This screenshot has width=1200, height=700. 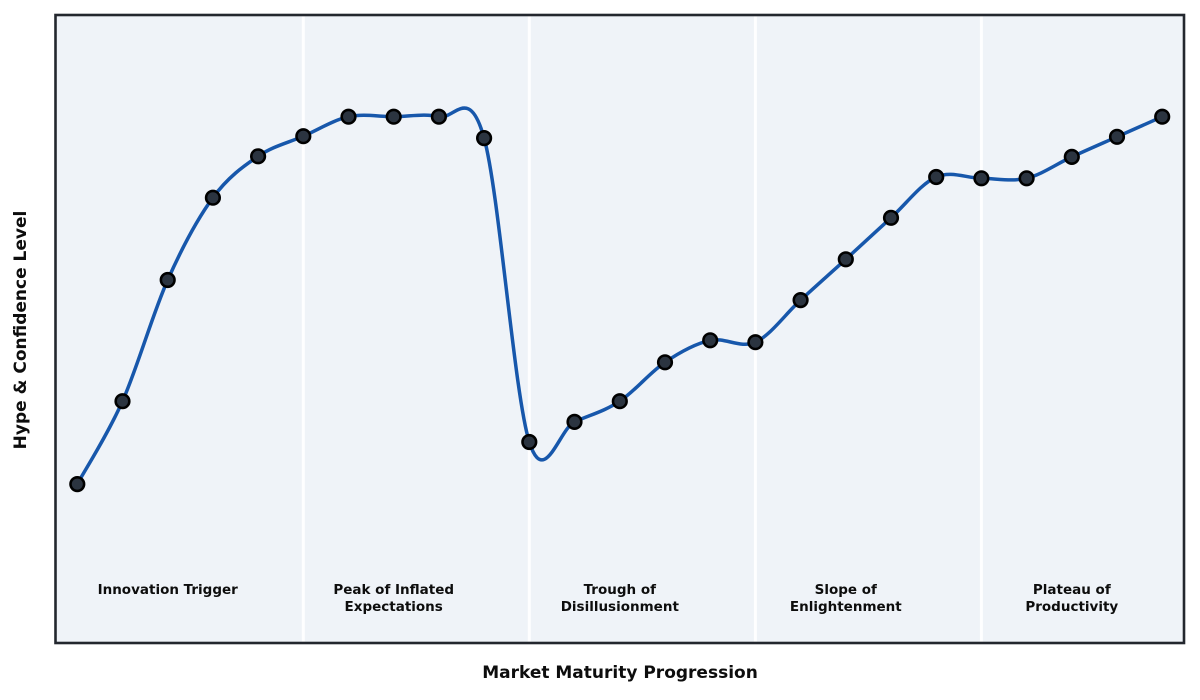 I want to click on phase-label-line: Plateau of, so click(x=1071, y=590).